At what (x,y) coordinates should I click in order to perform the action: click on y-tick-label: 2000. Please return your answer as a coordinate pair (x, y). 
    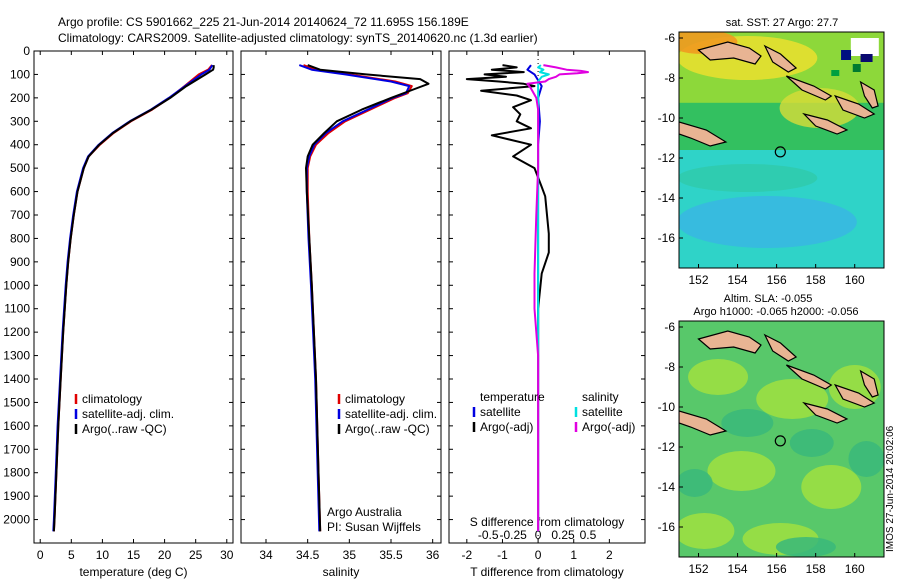
    Looking at the image, I should click on (16, 520).